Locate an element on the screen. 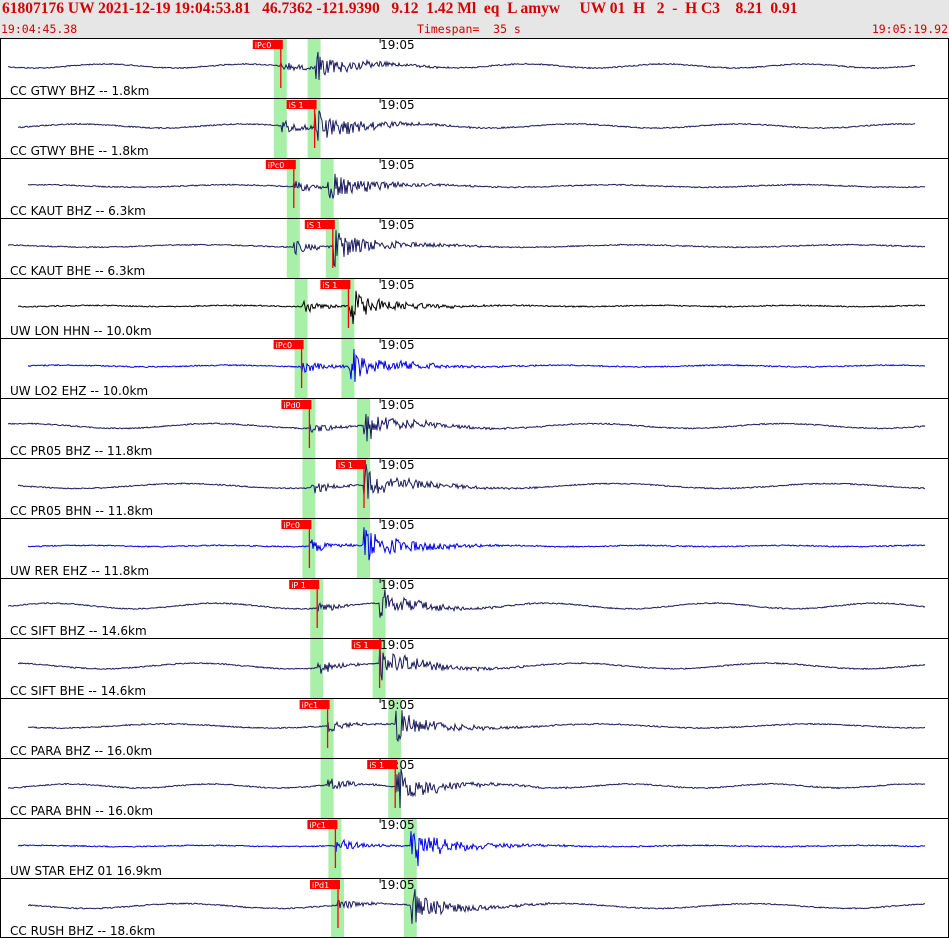 This screenshot has height=938, width=949. trace-row: 19:05 iPc1 CC PARA BHZ -- 16.0km is located at coordinates (468, 728).